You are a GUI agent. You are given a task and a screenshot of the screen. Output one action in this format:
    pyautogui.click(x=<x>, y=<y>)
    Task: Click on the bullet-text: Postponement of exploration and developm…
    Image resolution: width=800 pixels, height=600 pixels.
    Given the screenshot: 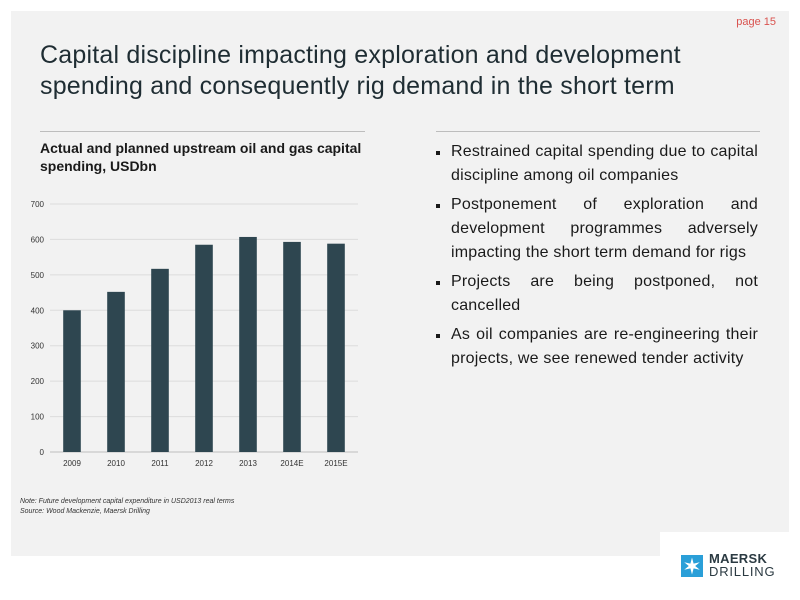 What is the action you would take?
    pyautogui.click(x=604, y=228)
    